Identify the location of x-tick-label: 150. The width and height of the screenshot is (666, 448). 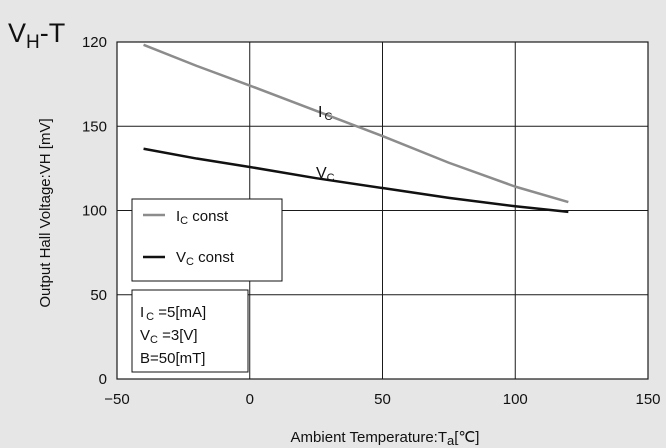
(647, 399).